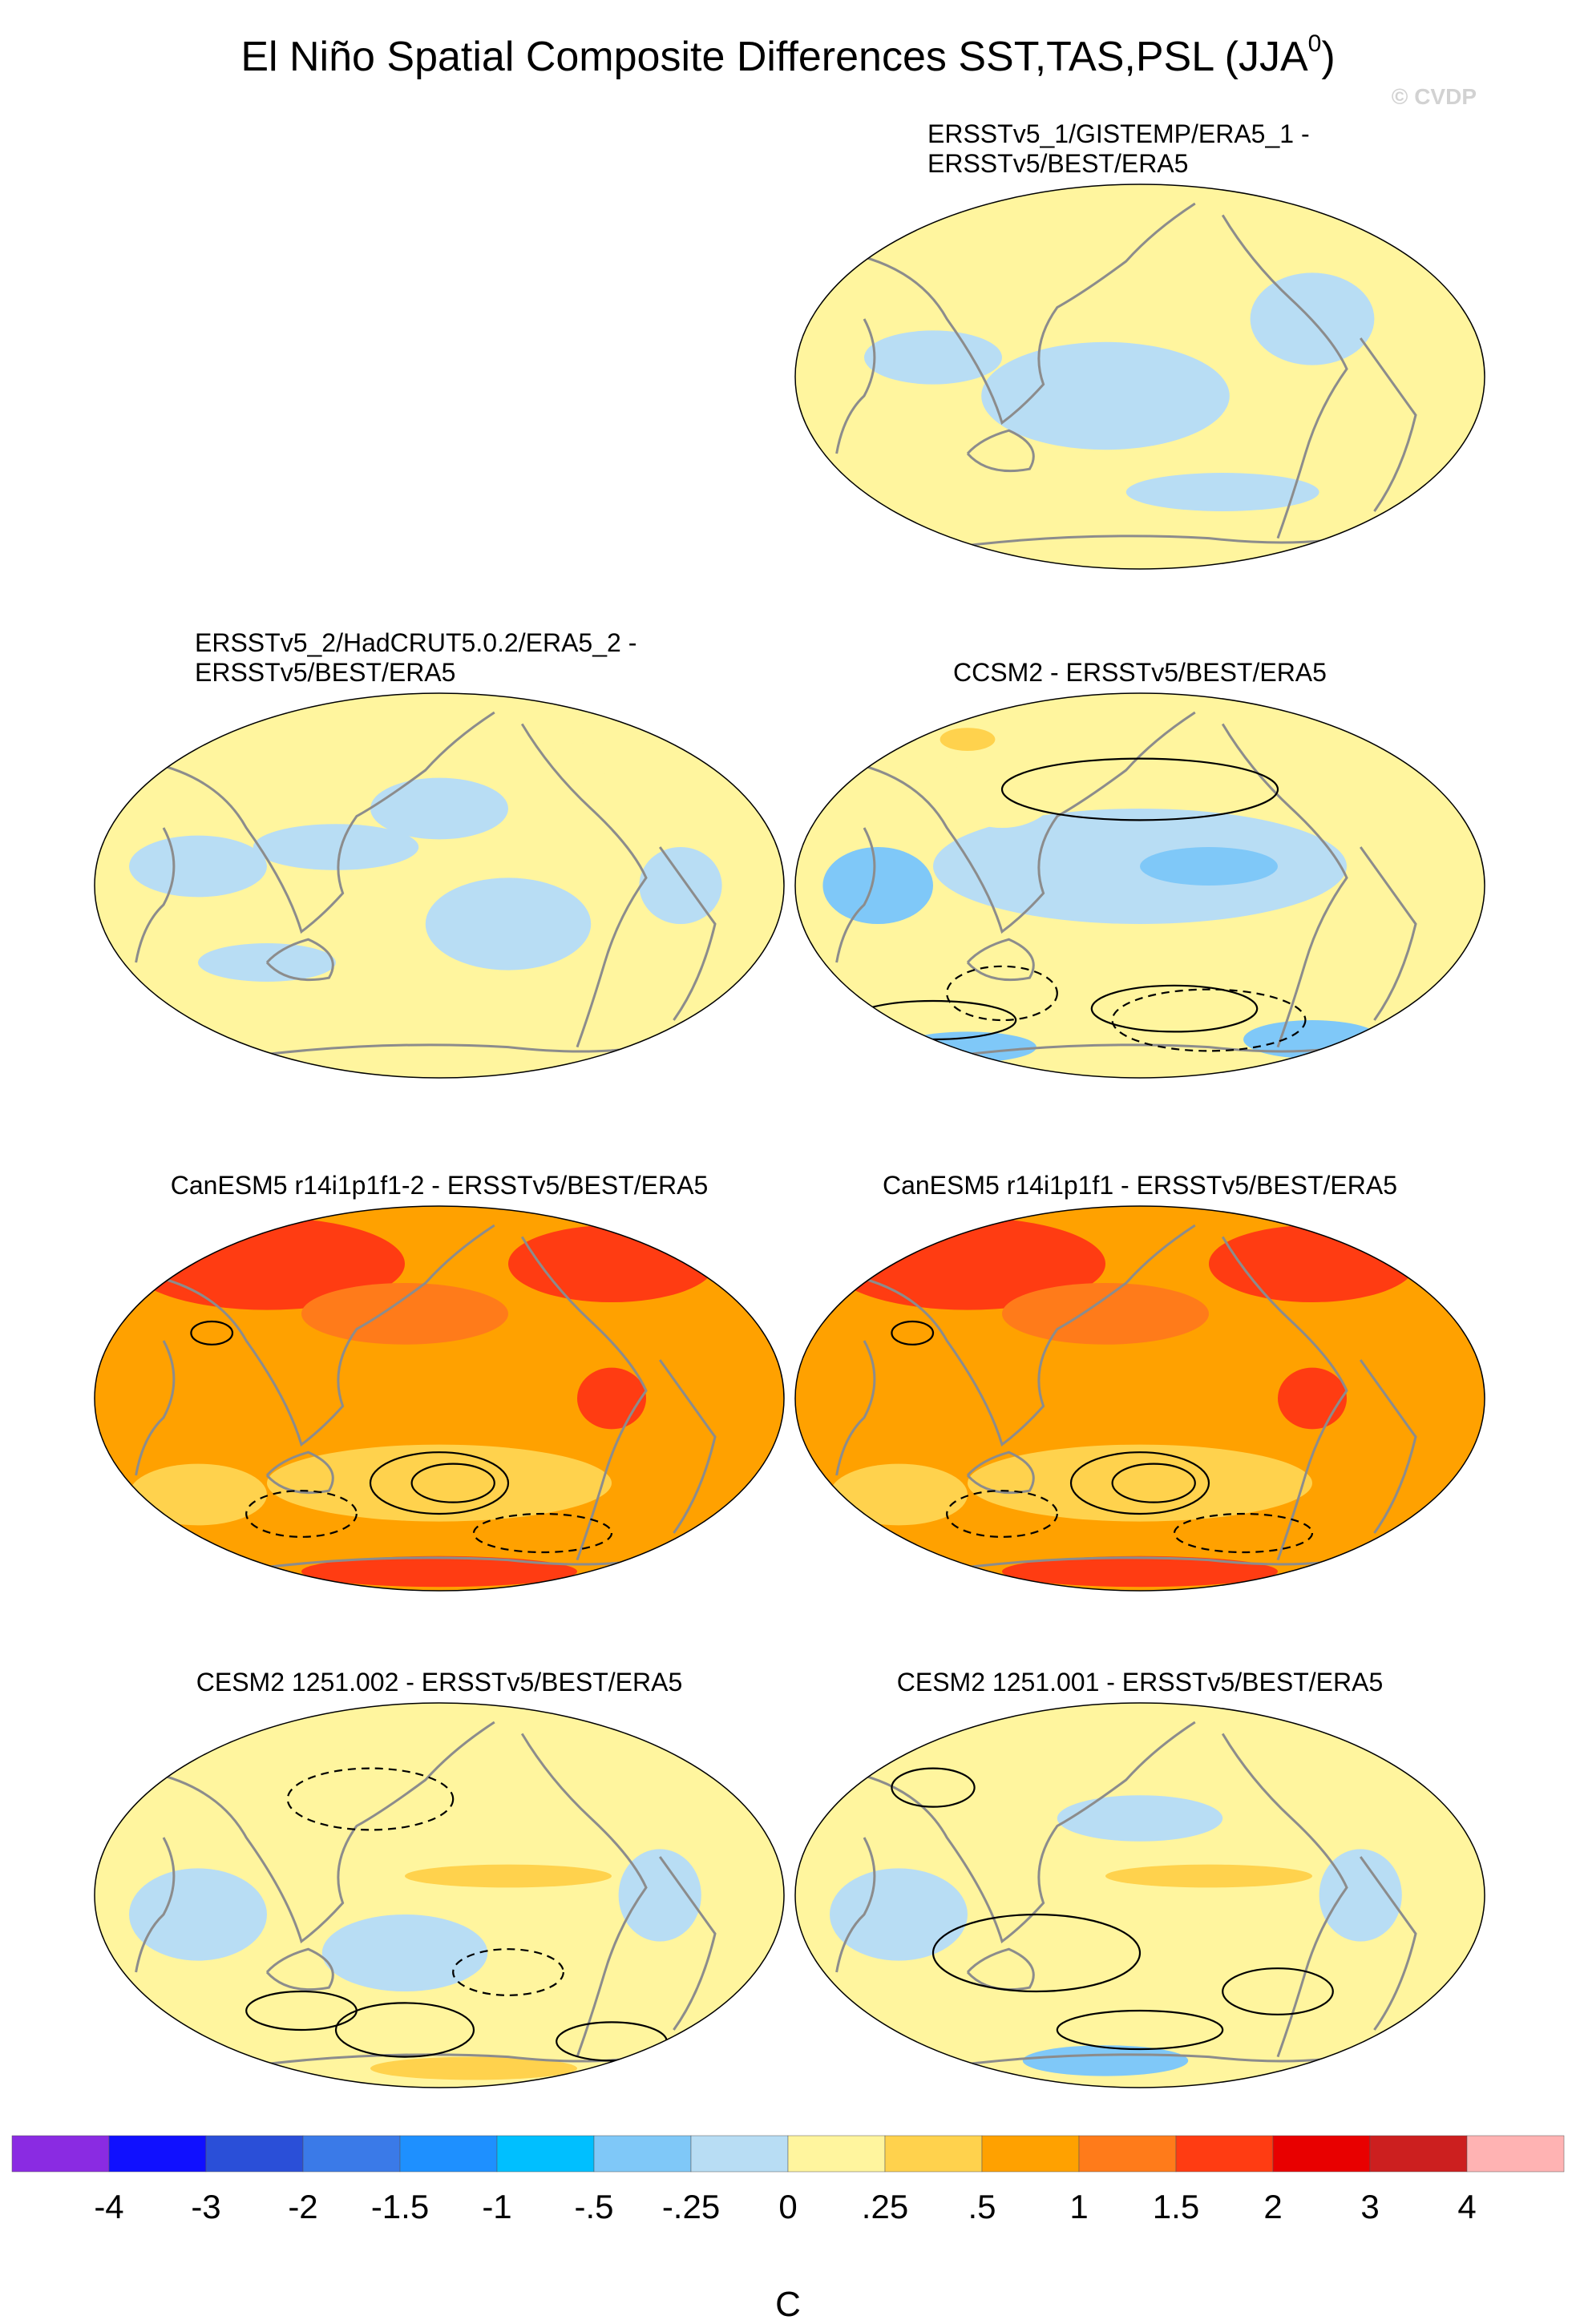  What do you see at coordinates (787, 2206) in the screenshot?
I see `legend-tick-label: 0` at bounding box center [787, 2206].